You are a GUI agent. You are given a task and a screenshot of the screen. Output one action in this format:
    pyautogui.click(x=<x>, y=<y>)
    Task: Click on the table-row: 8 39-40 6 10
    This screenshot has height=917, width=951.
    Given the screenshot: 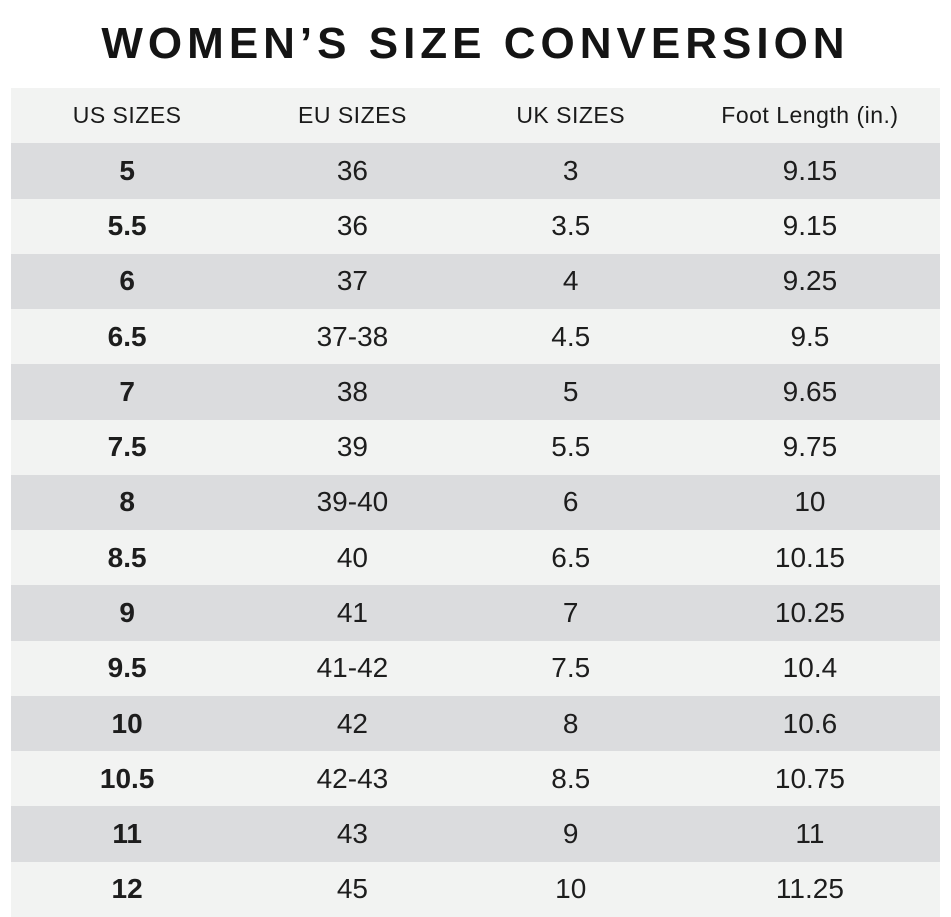 What is the action you would take?
    pyautogui.click(x=475, y=502)
    